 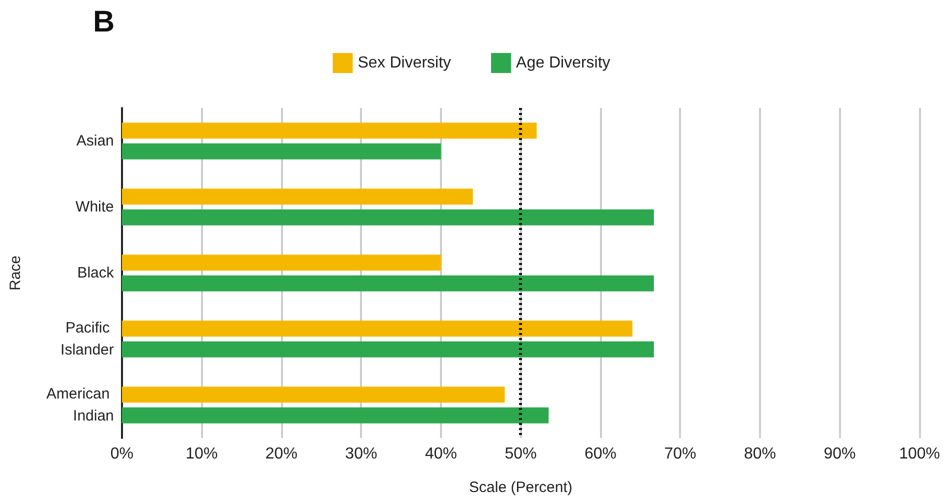 What do you see at coordinates (361, 454) in the screenshot?
I see `x-tick-label: 30%` at bounding box center [361, 454].